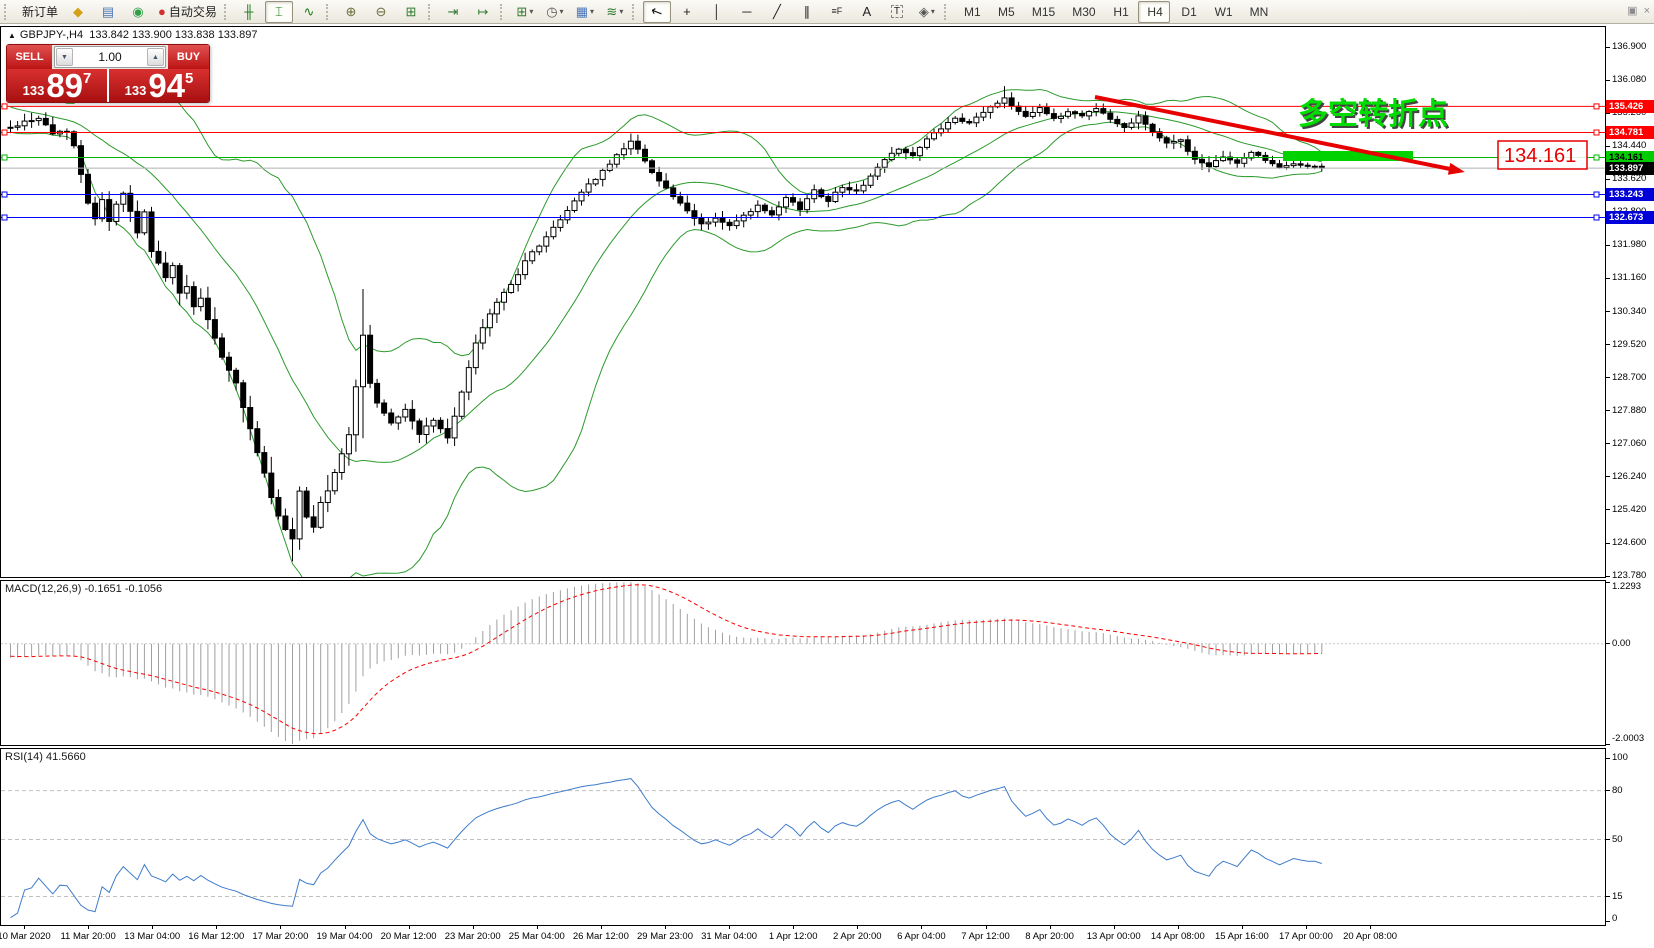 The image size is (1654, 948). I want to click on resistance-line-1-right-handle, so click(1596, 106).